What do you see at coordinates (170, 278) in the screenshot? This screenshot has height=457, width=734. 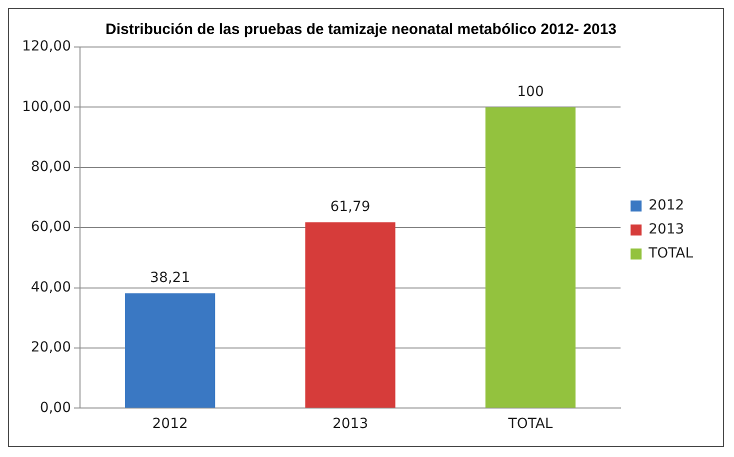 I see `data-label: 38,21` at bounding box center [170, 278].